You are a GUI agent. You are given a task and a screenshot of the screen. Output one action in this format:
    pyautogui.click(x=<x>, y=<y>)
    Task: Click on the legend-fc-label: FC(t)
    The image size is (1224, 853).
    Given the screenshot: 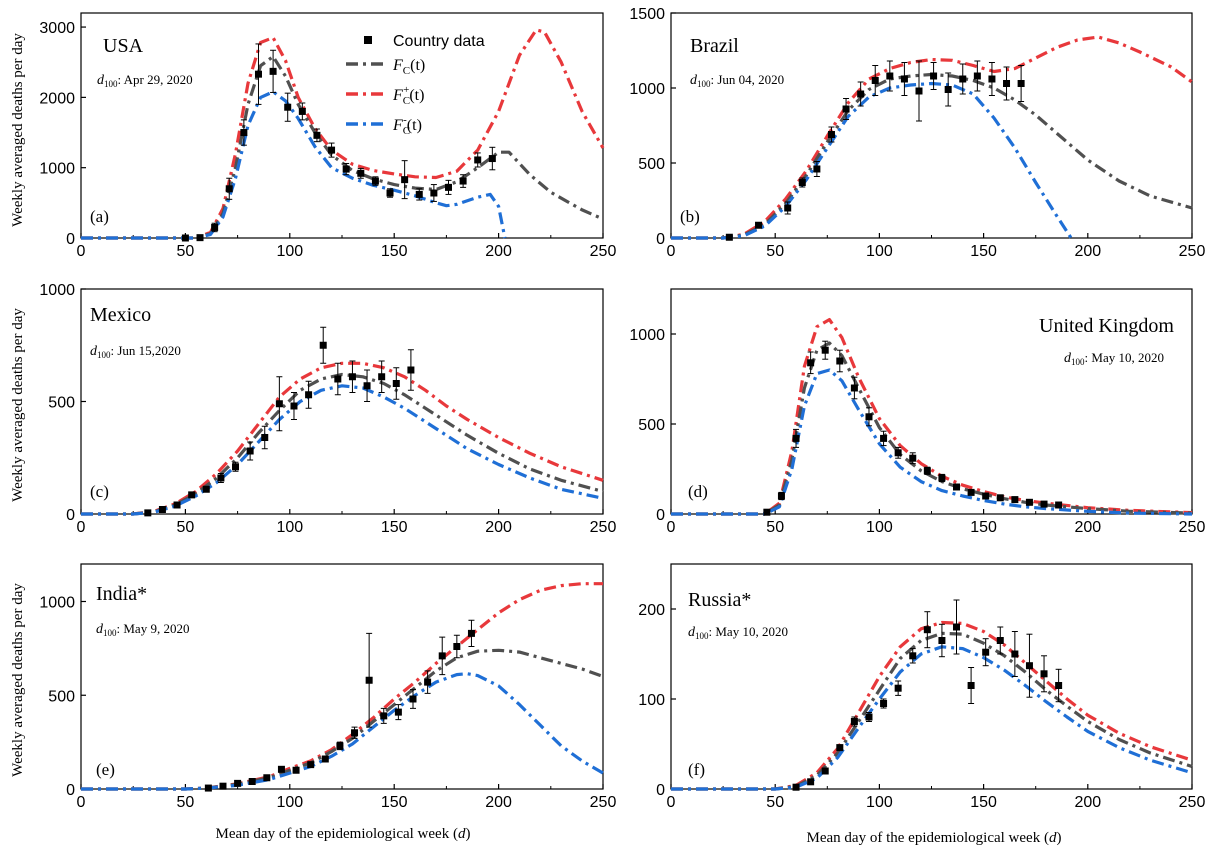 What is the action you would take?
    pyautogui.click(x=408, y=67)
    